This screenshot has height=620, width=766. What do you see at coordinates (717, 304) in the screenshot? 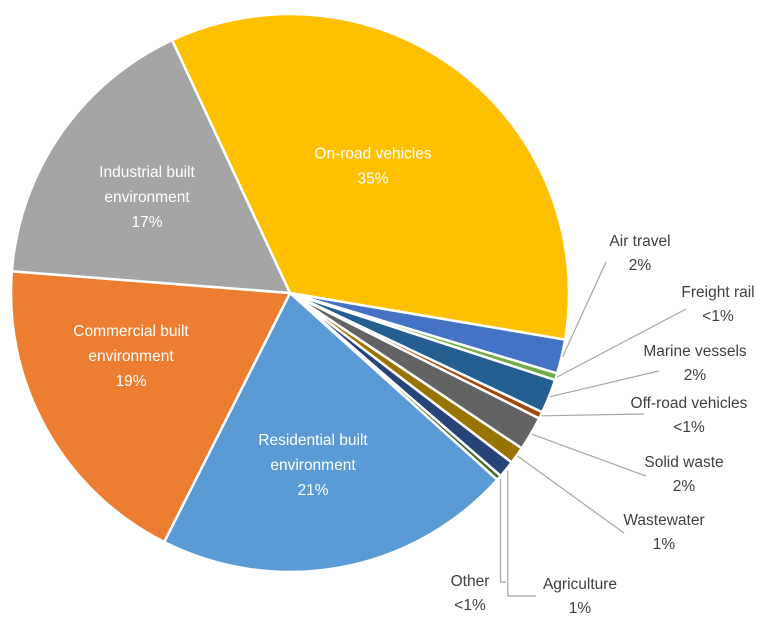
I see `slice-label-freight-rail: Freight rail <1%` at bounding box center [717, 304].